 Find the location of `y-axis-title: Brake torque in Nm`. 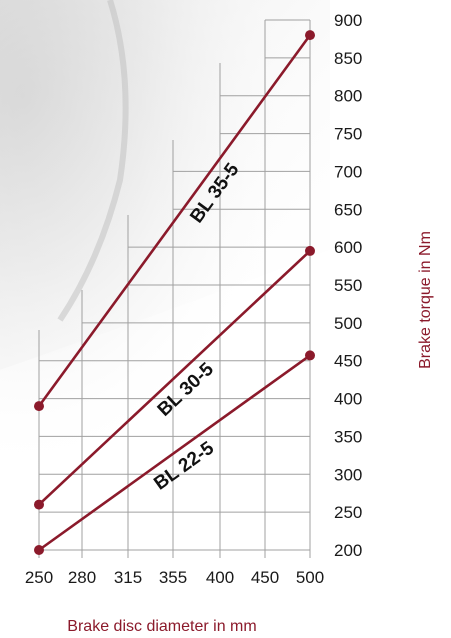

y-axis-title: Brake torque in Nm is located at coordinates (425, 300).